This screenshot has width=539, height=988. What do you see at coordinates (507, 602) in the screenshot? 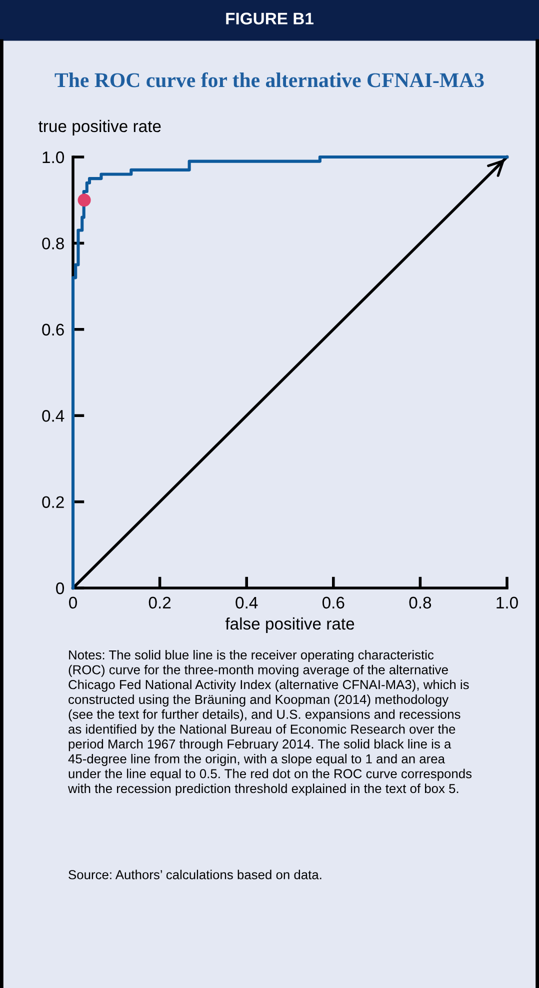
I see `x-tick-label: 1.0` at bounding box center [507, 602].